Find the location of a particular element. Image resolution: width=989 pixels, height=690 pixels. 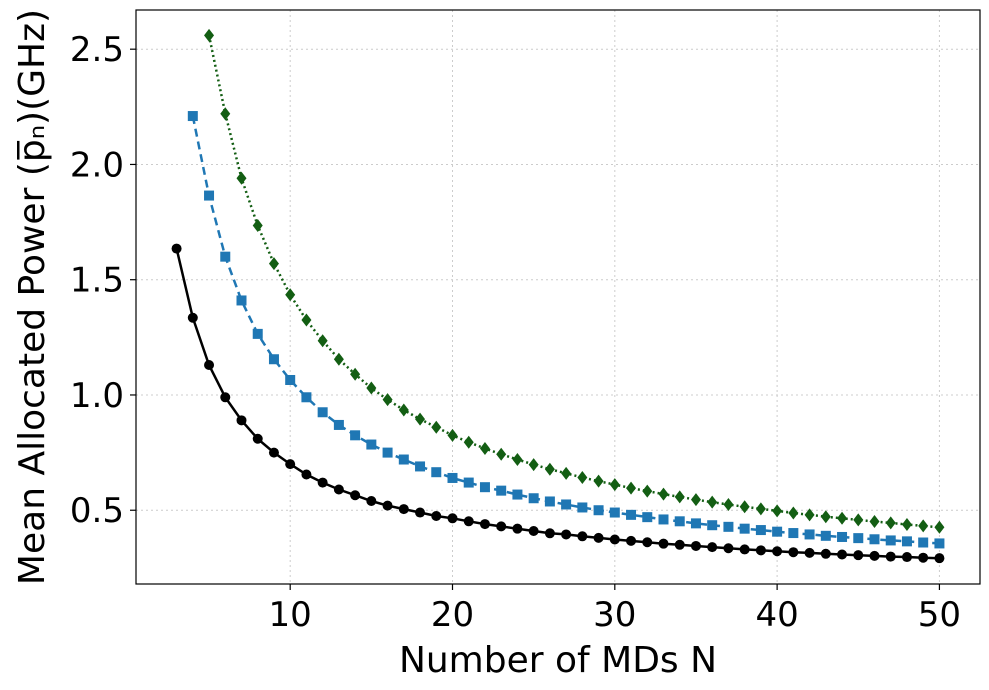

x-tick-label: 20 is located at coordinates (452, 615).